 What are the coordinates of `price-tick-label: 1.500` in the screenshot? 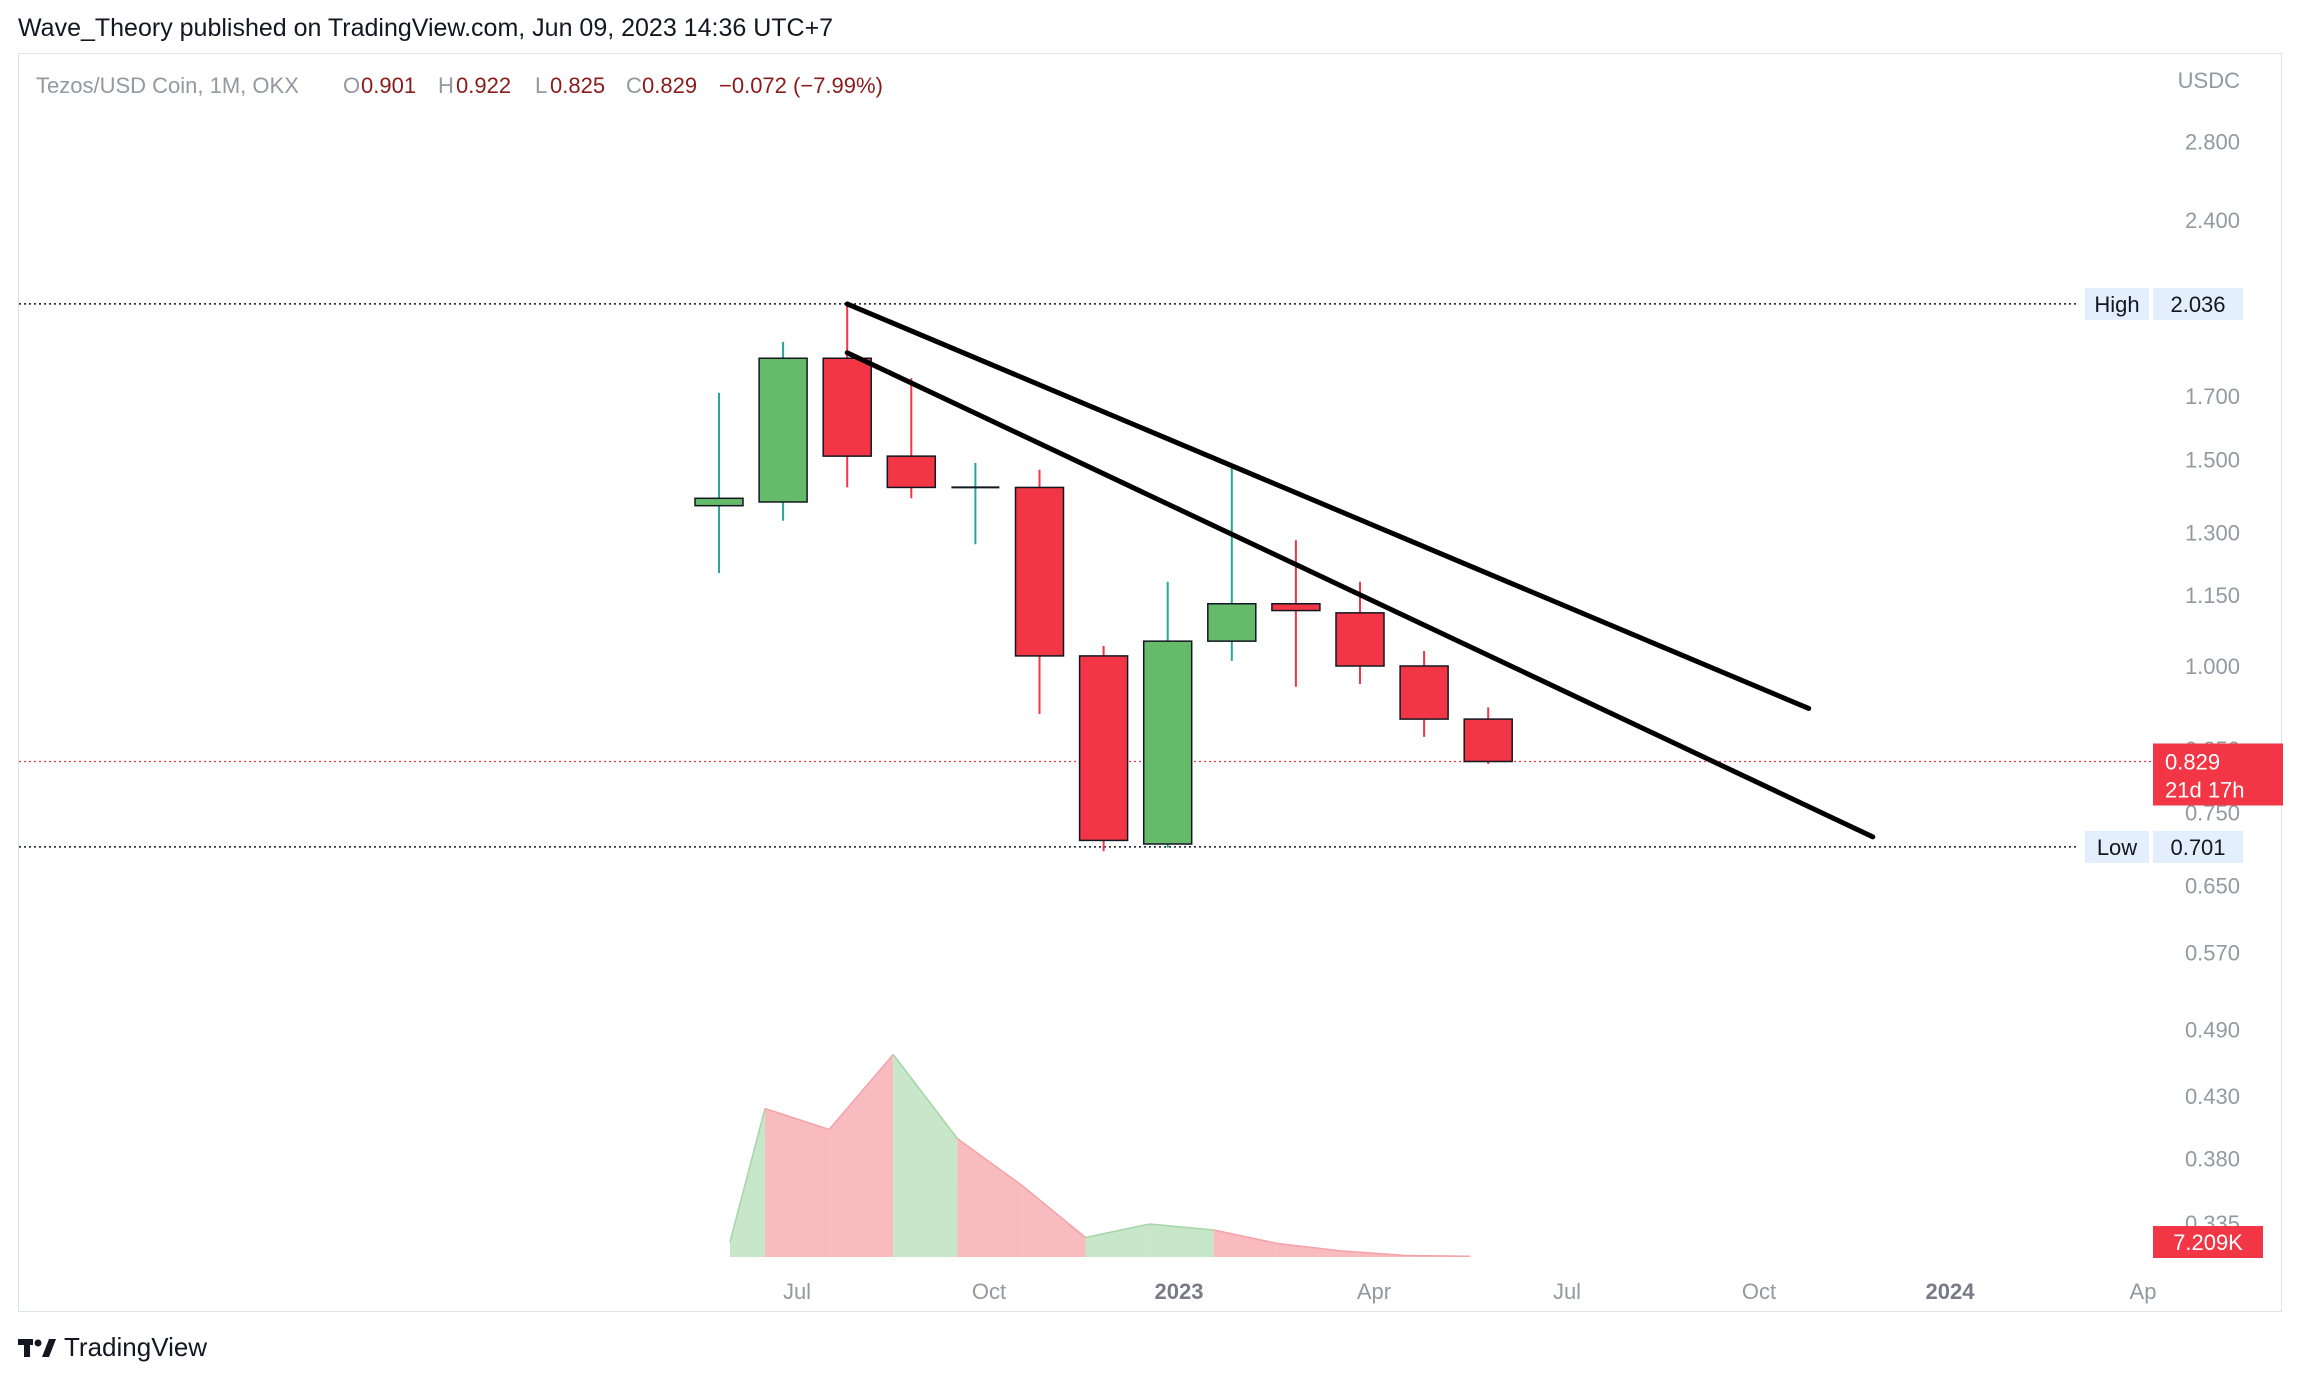 It's located at (2212, 460).